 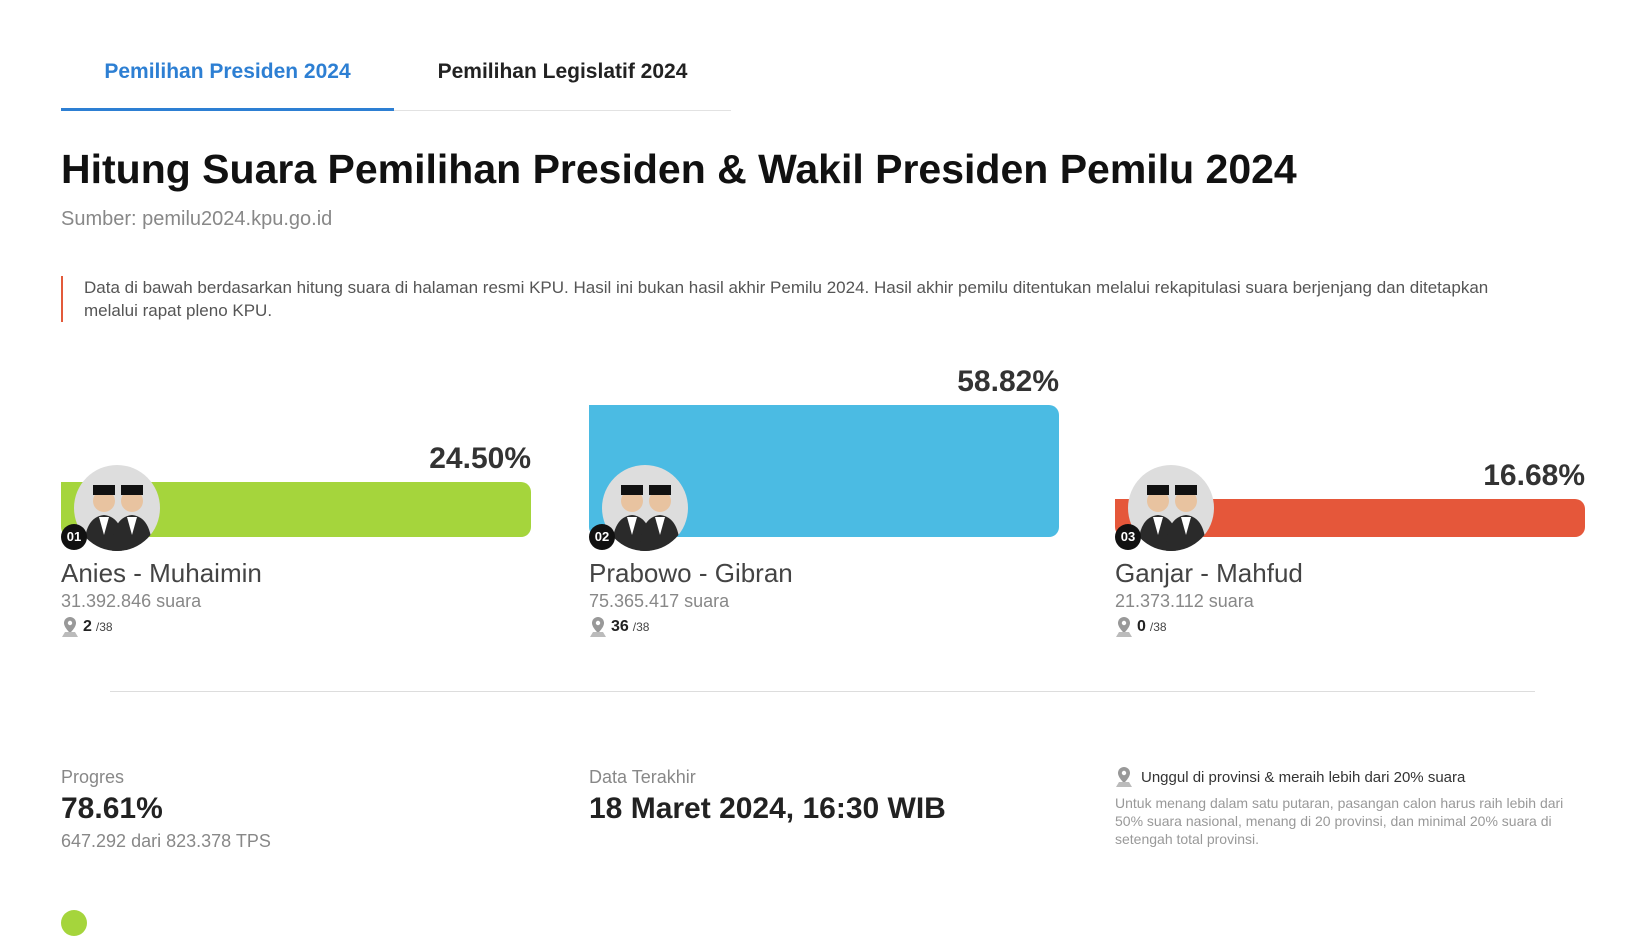 I want to click on updated-label: Data Terakhir, so click(x=642, y=777).